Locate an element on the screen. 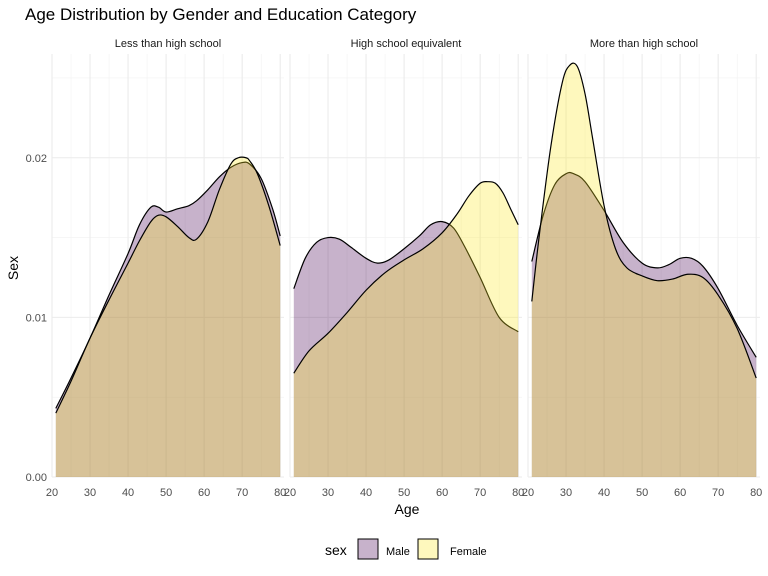 This screenshot has width=768, height=576. y-tick-label: 0.00 is located at coordinates (36, 478).